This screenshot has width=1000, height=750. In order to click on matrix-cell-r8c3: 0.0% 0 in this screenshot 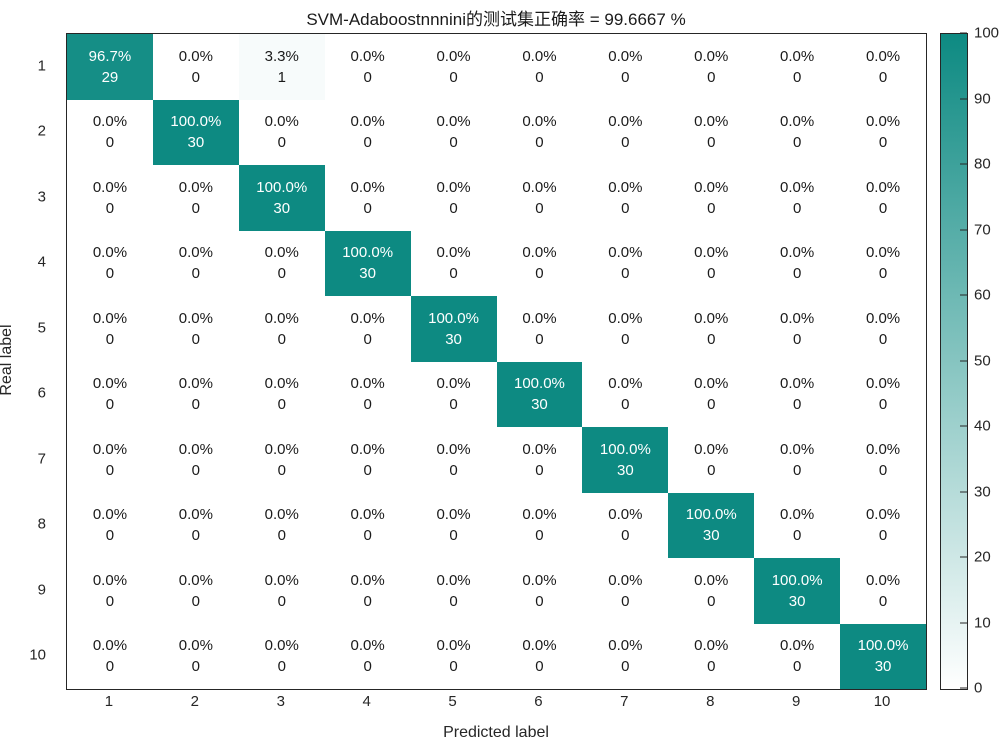, I will do `click(281, 525)`.